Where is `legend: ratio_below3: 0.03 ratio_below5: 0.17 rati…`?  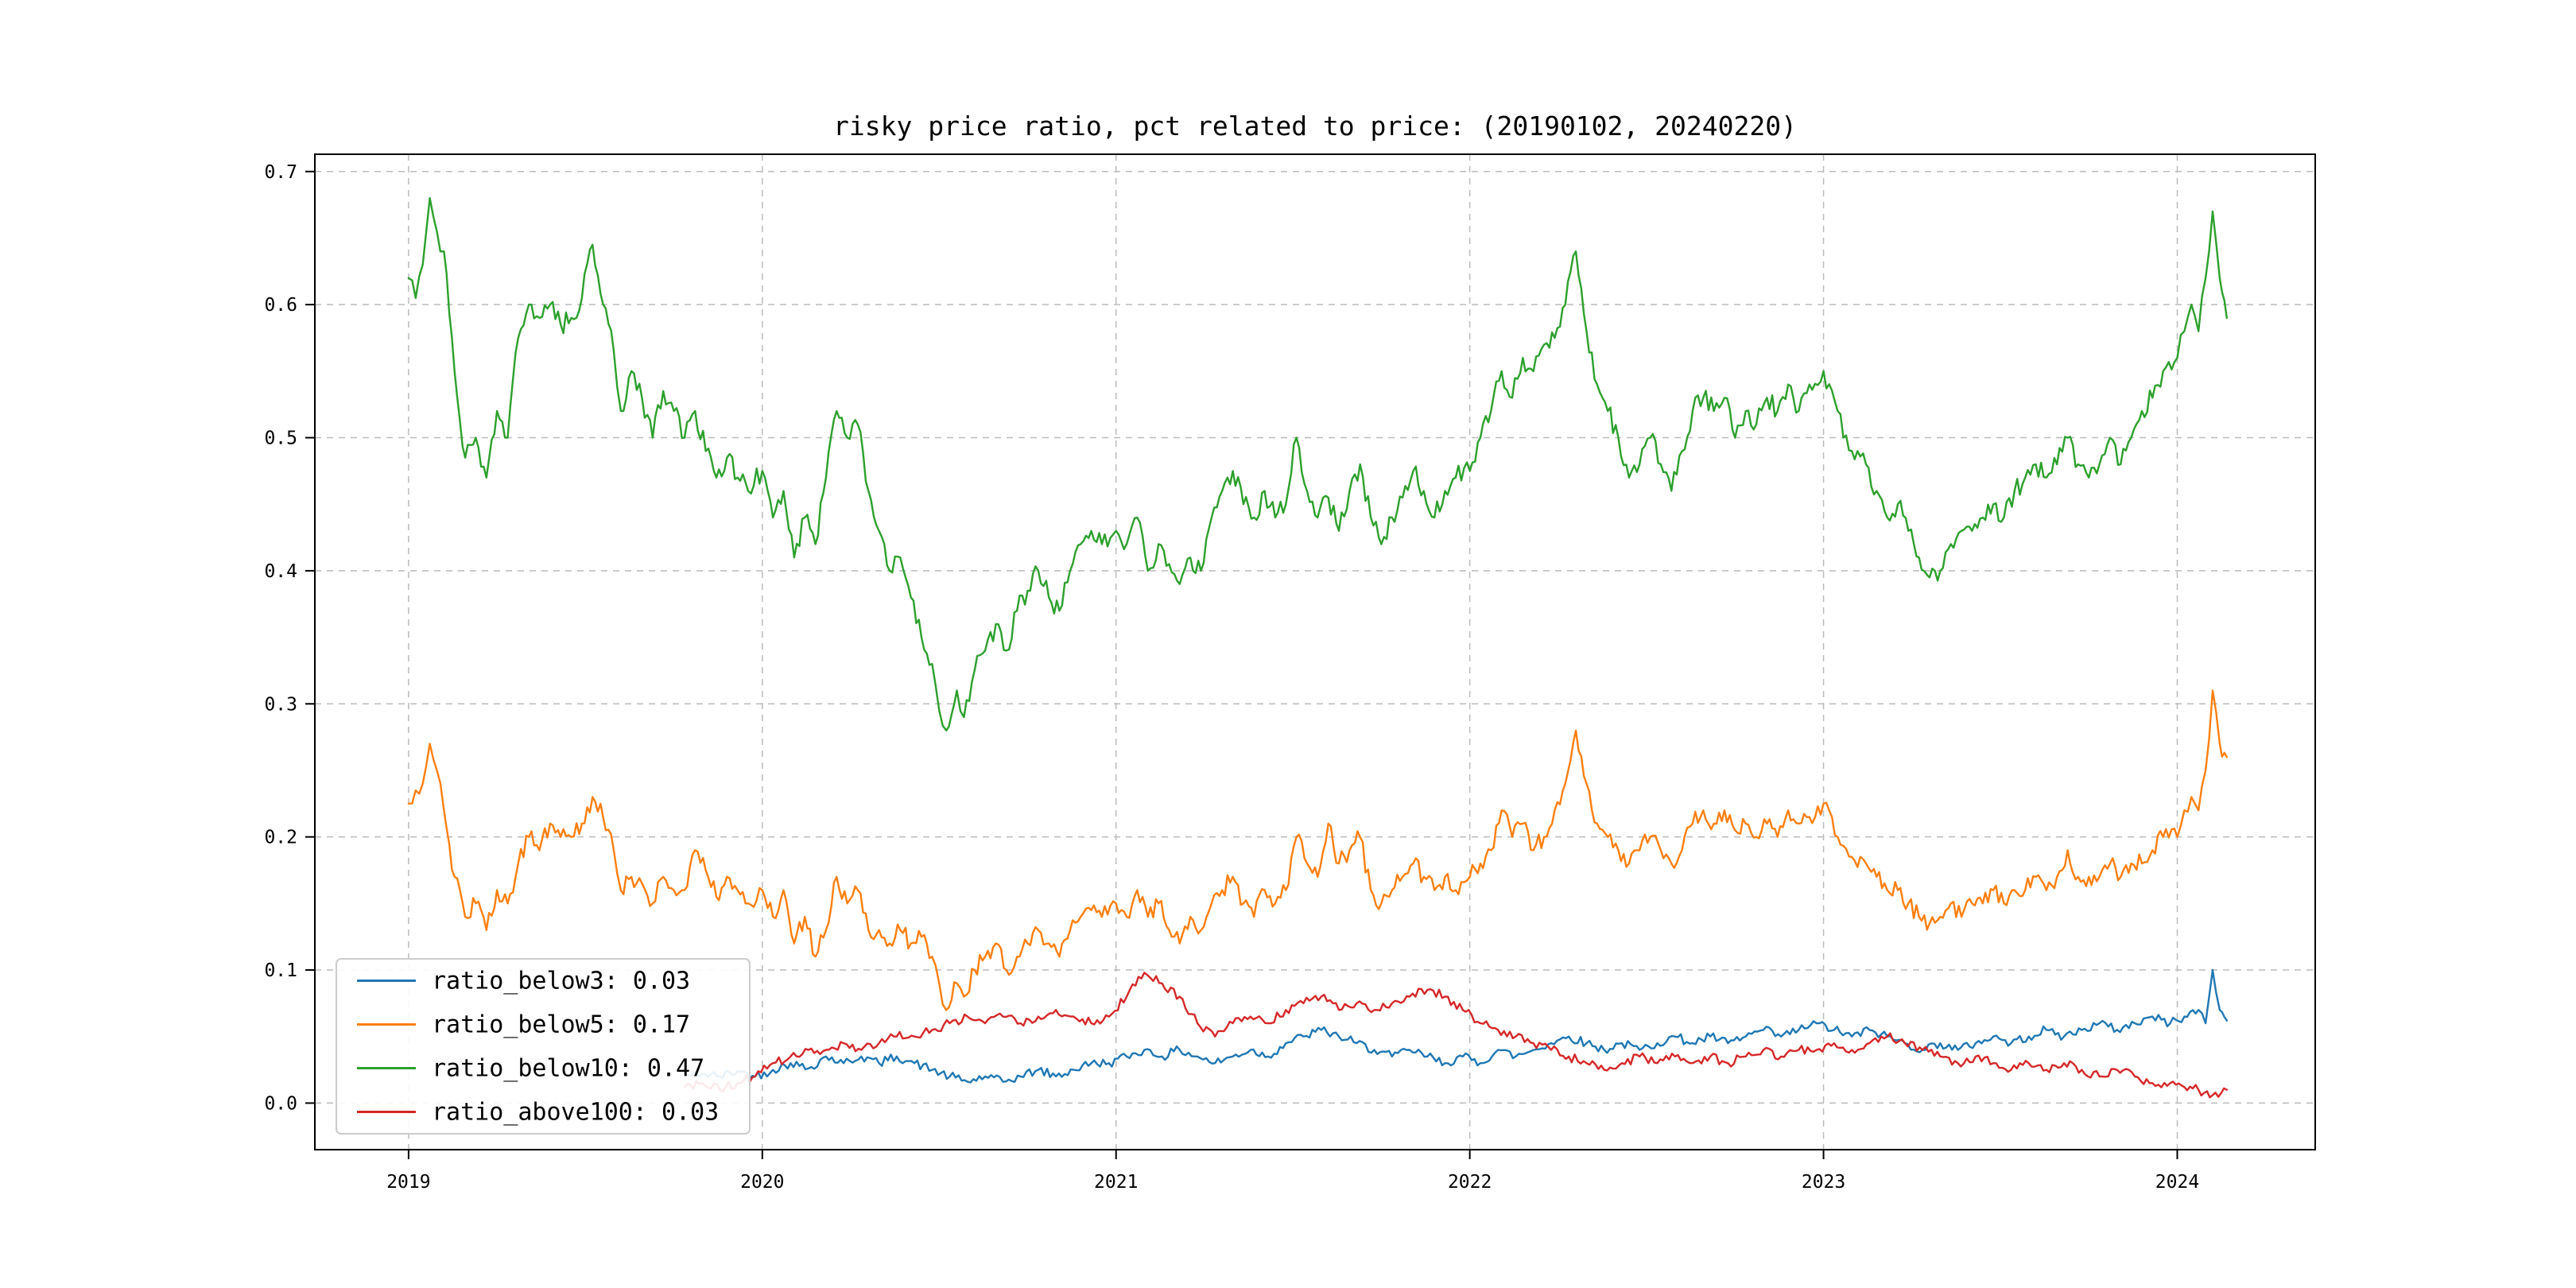 legend: ratio_below3: 0.03 ratio_below5: 0.17 rati… is located at coordinates (543, 1046).